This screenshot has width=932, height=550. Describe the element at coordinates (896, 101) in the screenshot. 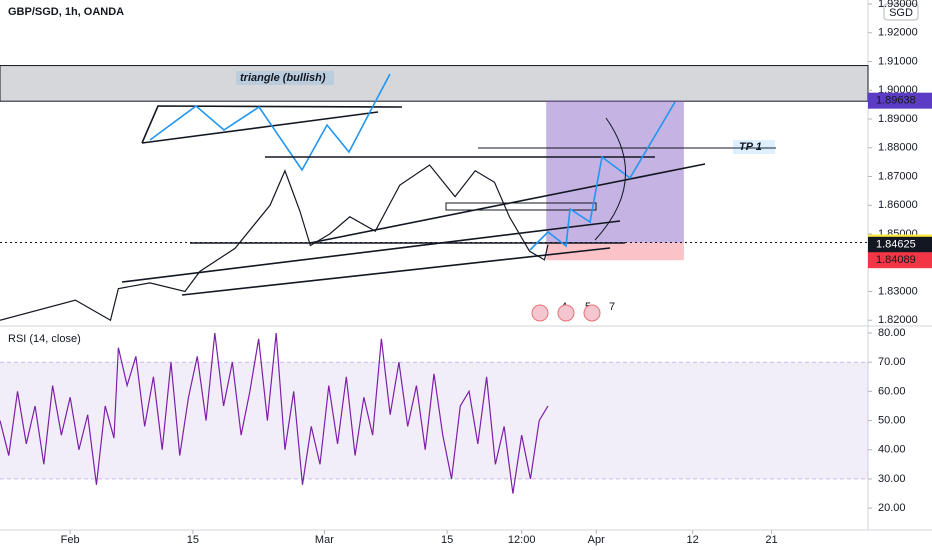

I see `target-label: 1.89638` at that location.